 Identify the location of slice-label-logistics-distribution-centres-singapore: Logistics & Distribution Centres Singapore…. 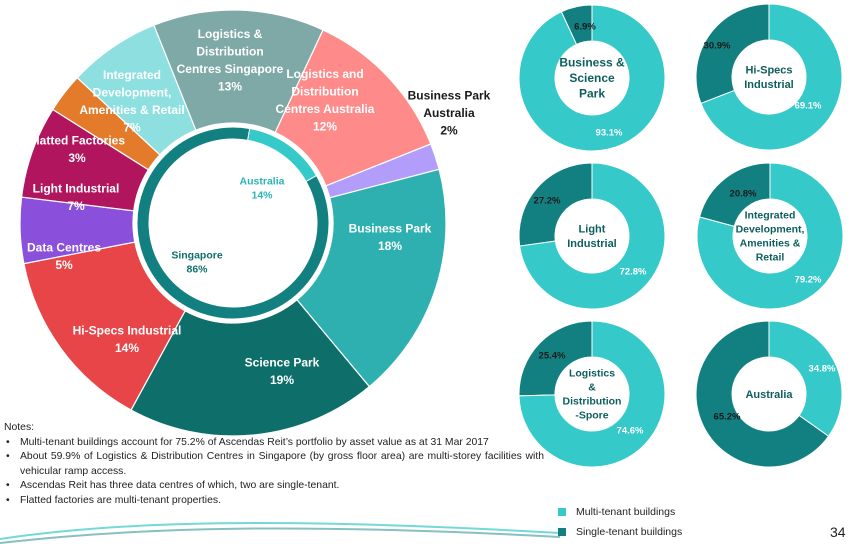
(230, 60).